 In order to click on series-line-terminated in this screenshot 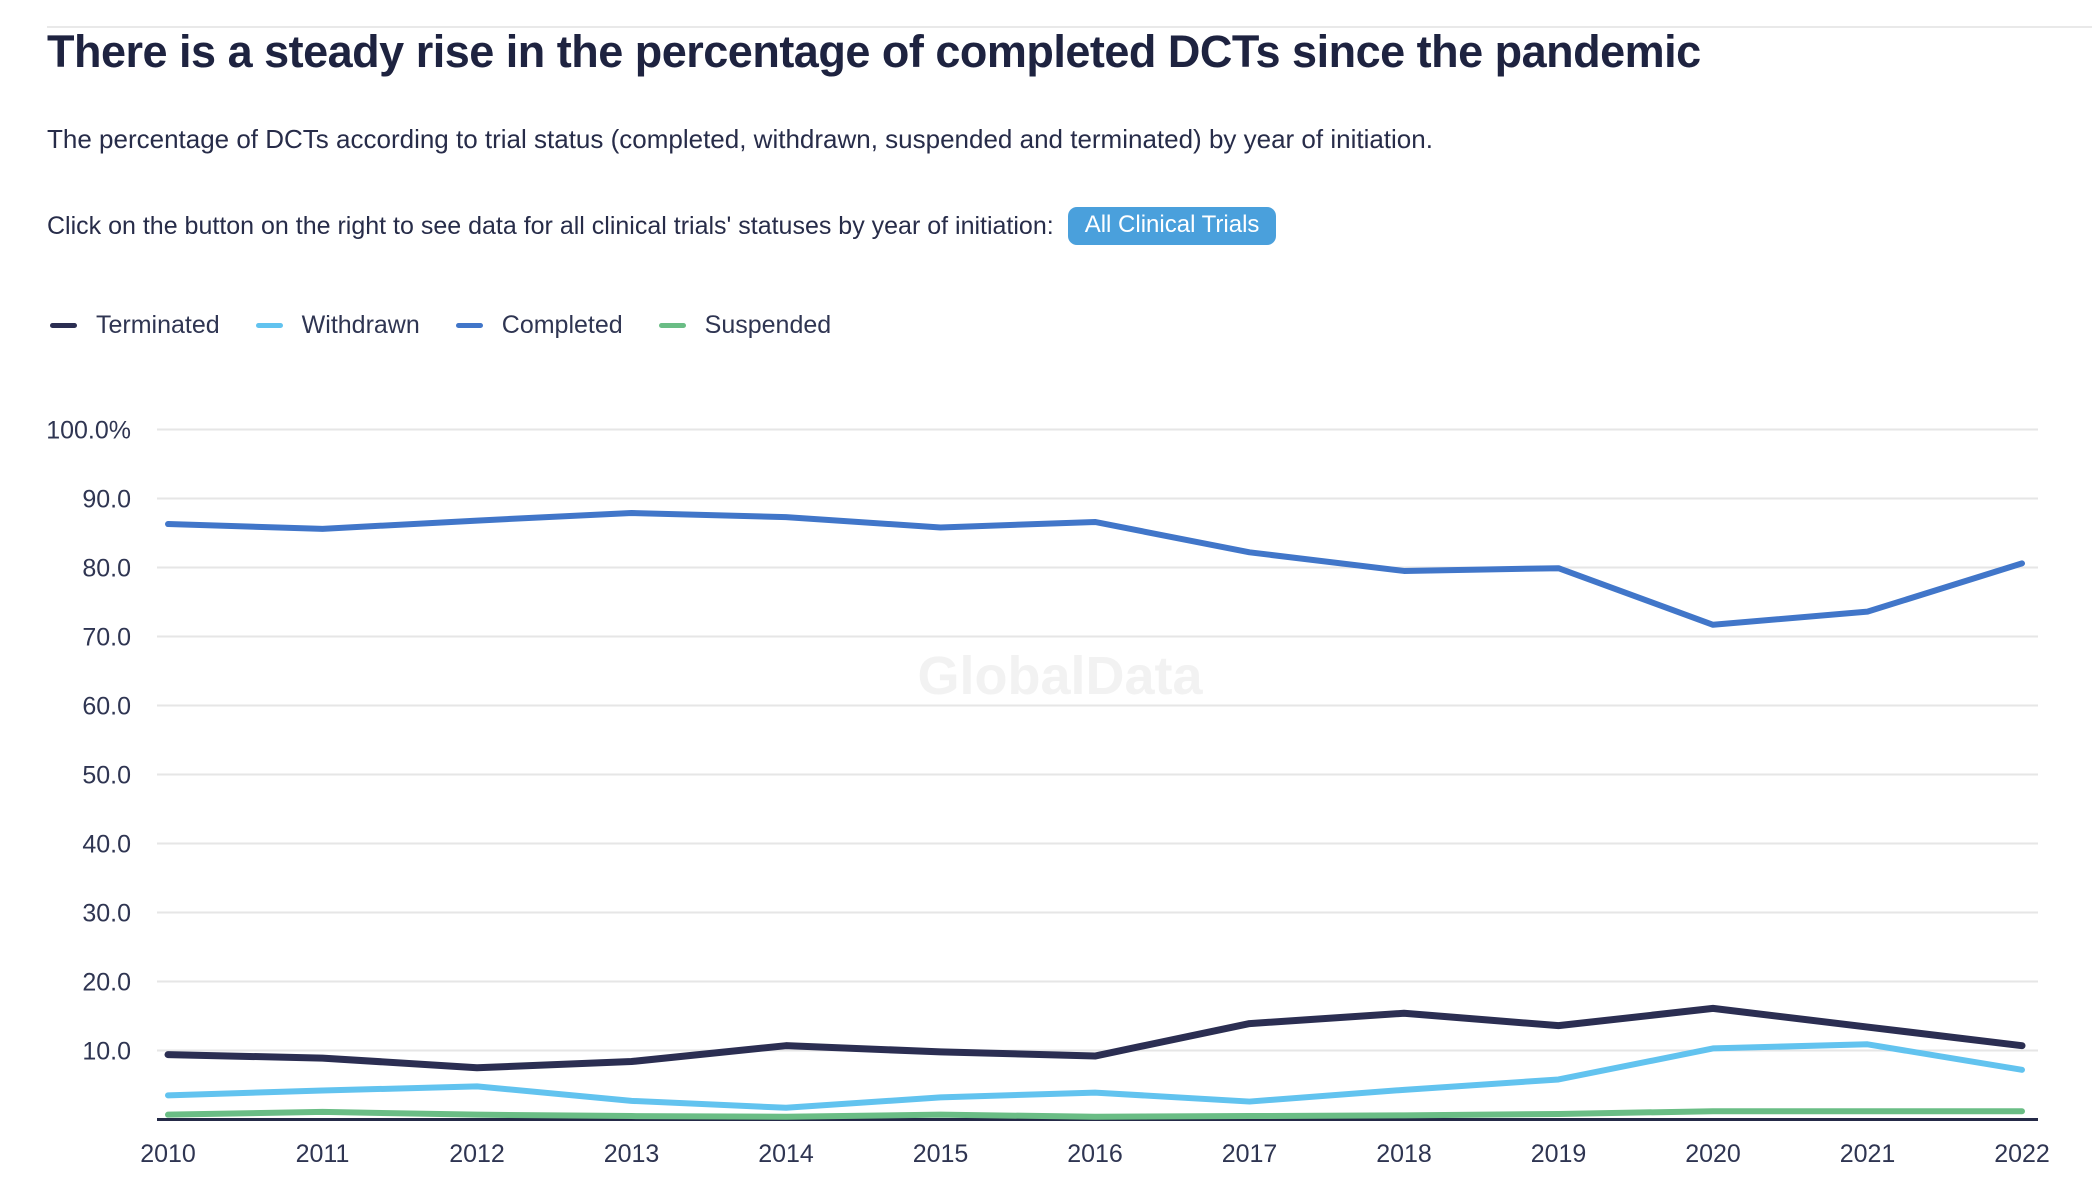, I will do `click(1095, 1038)`.